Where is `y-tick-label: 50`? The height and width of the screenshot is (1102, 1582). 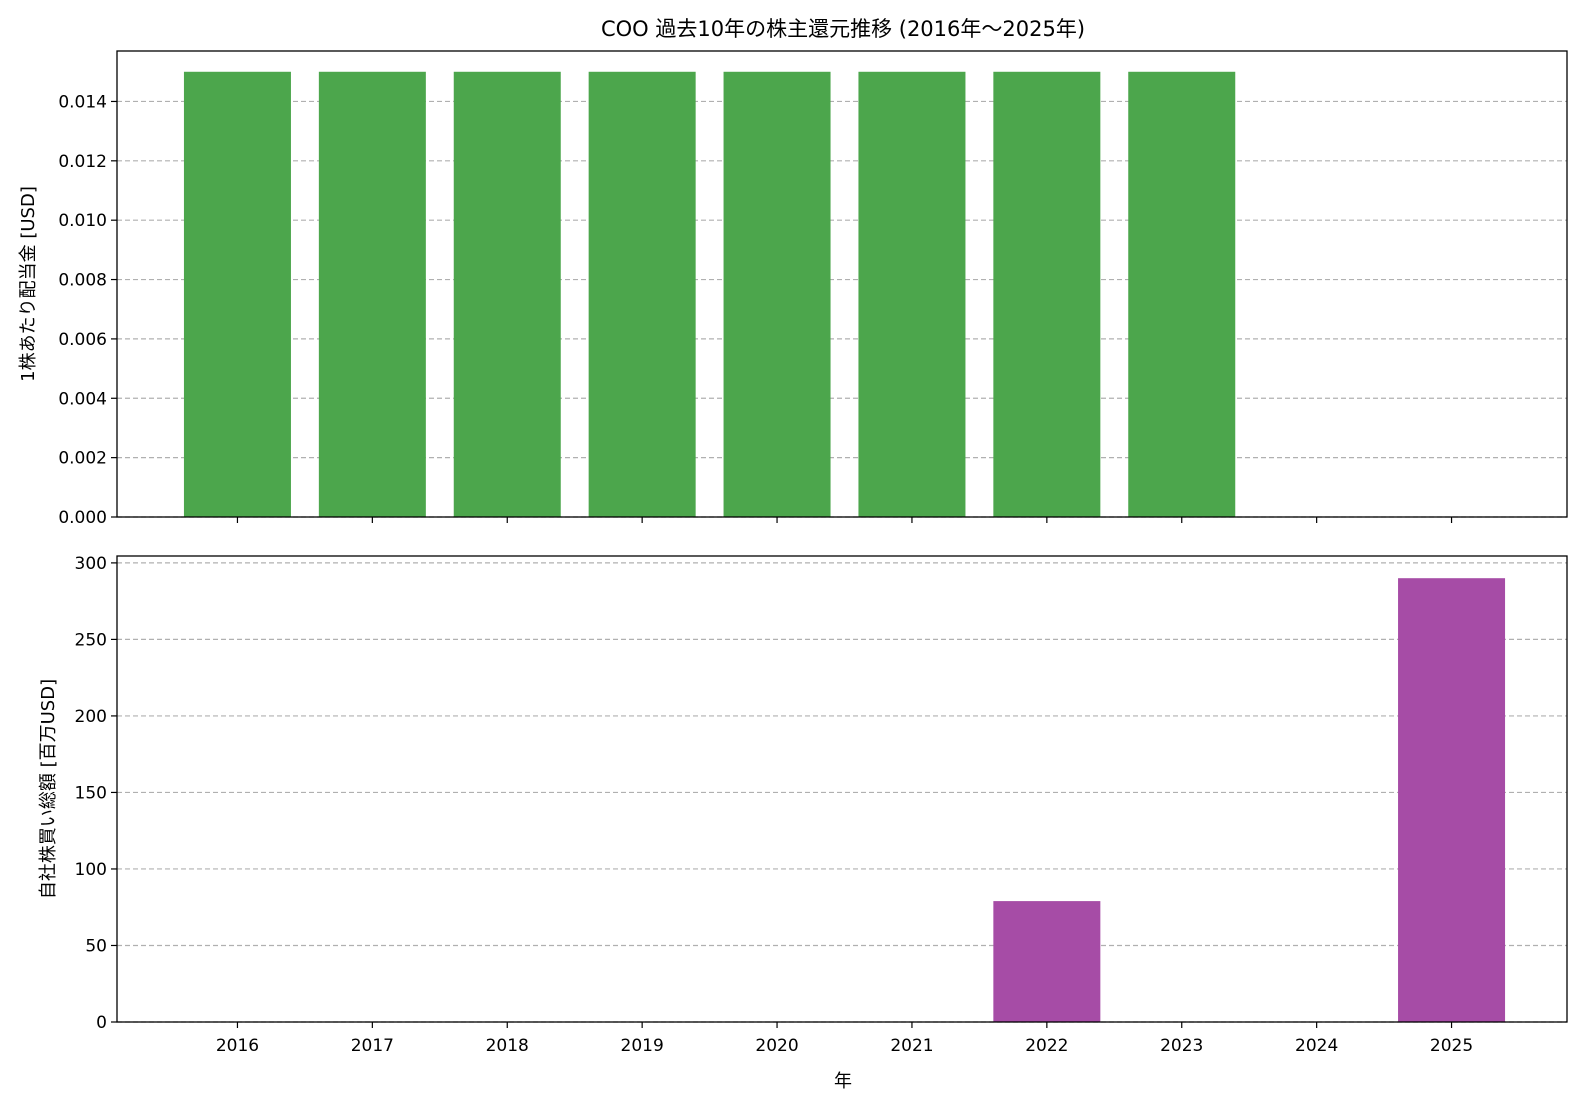 y-tick-label: 50 is located at coordinates (96, 946).